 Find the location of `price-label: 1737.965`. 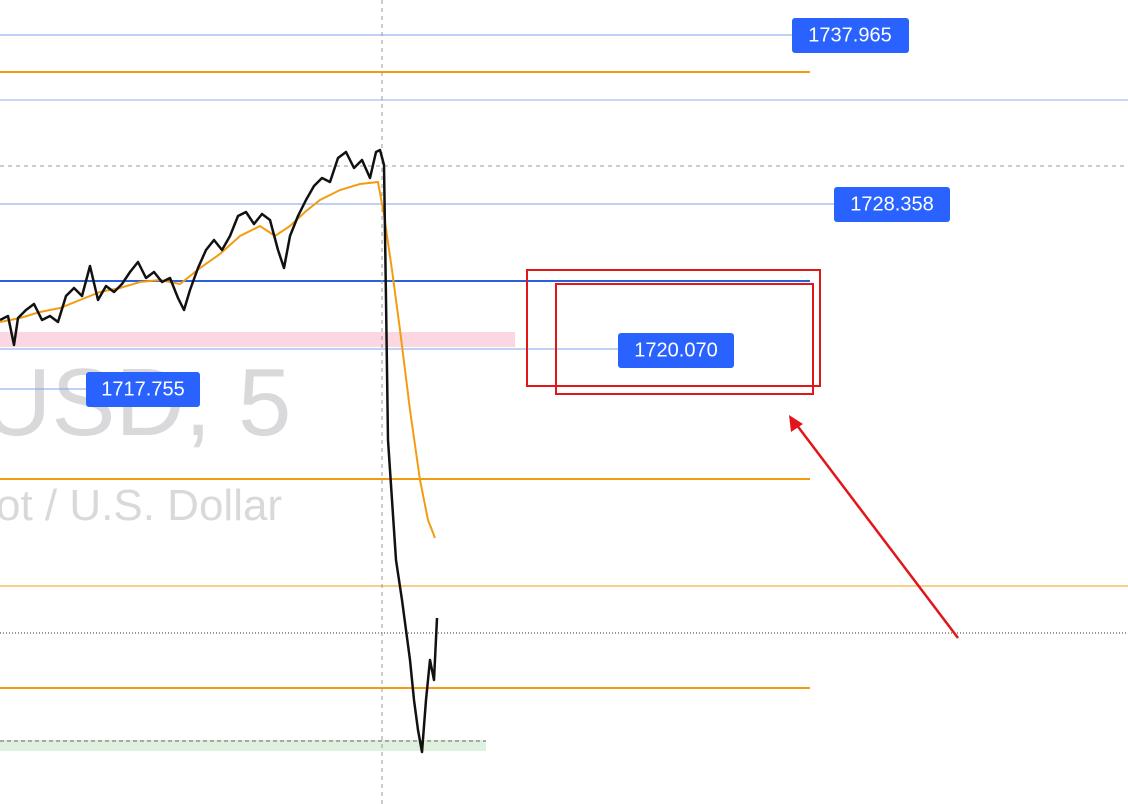

price-label: 1737.965 is located at coordinates (849, 35).